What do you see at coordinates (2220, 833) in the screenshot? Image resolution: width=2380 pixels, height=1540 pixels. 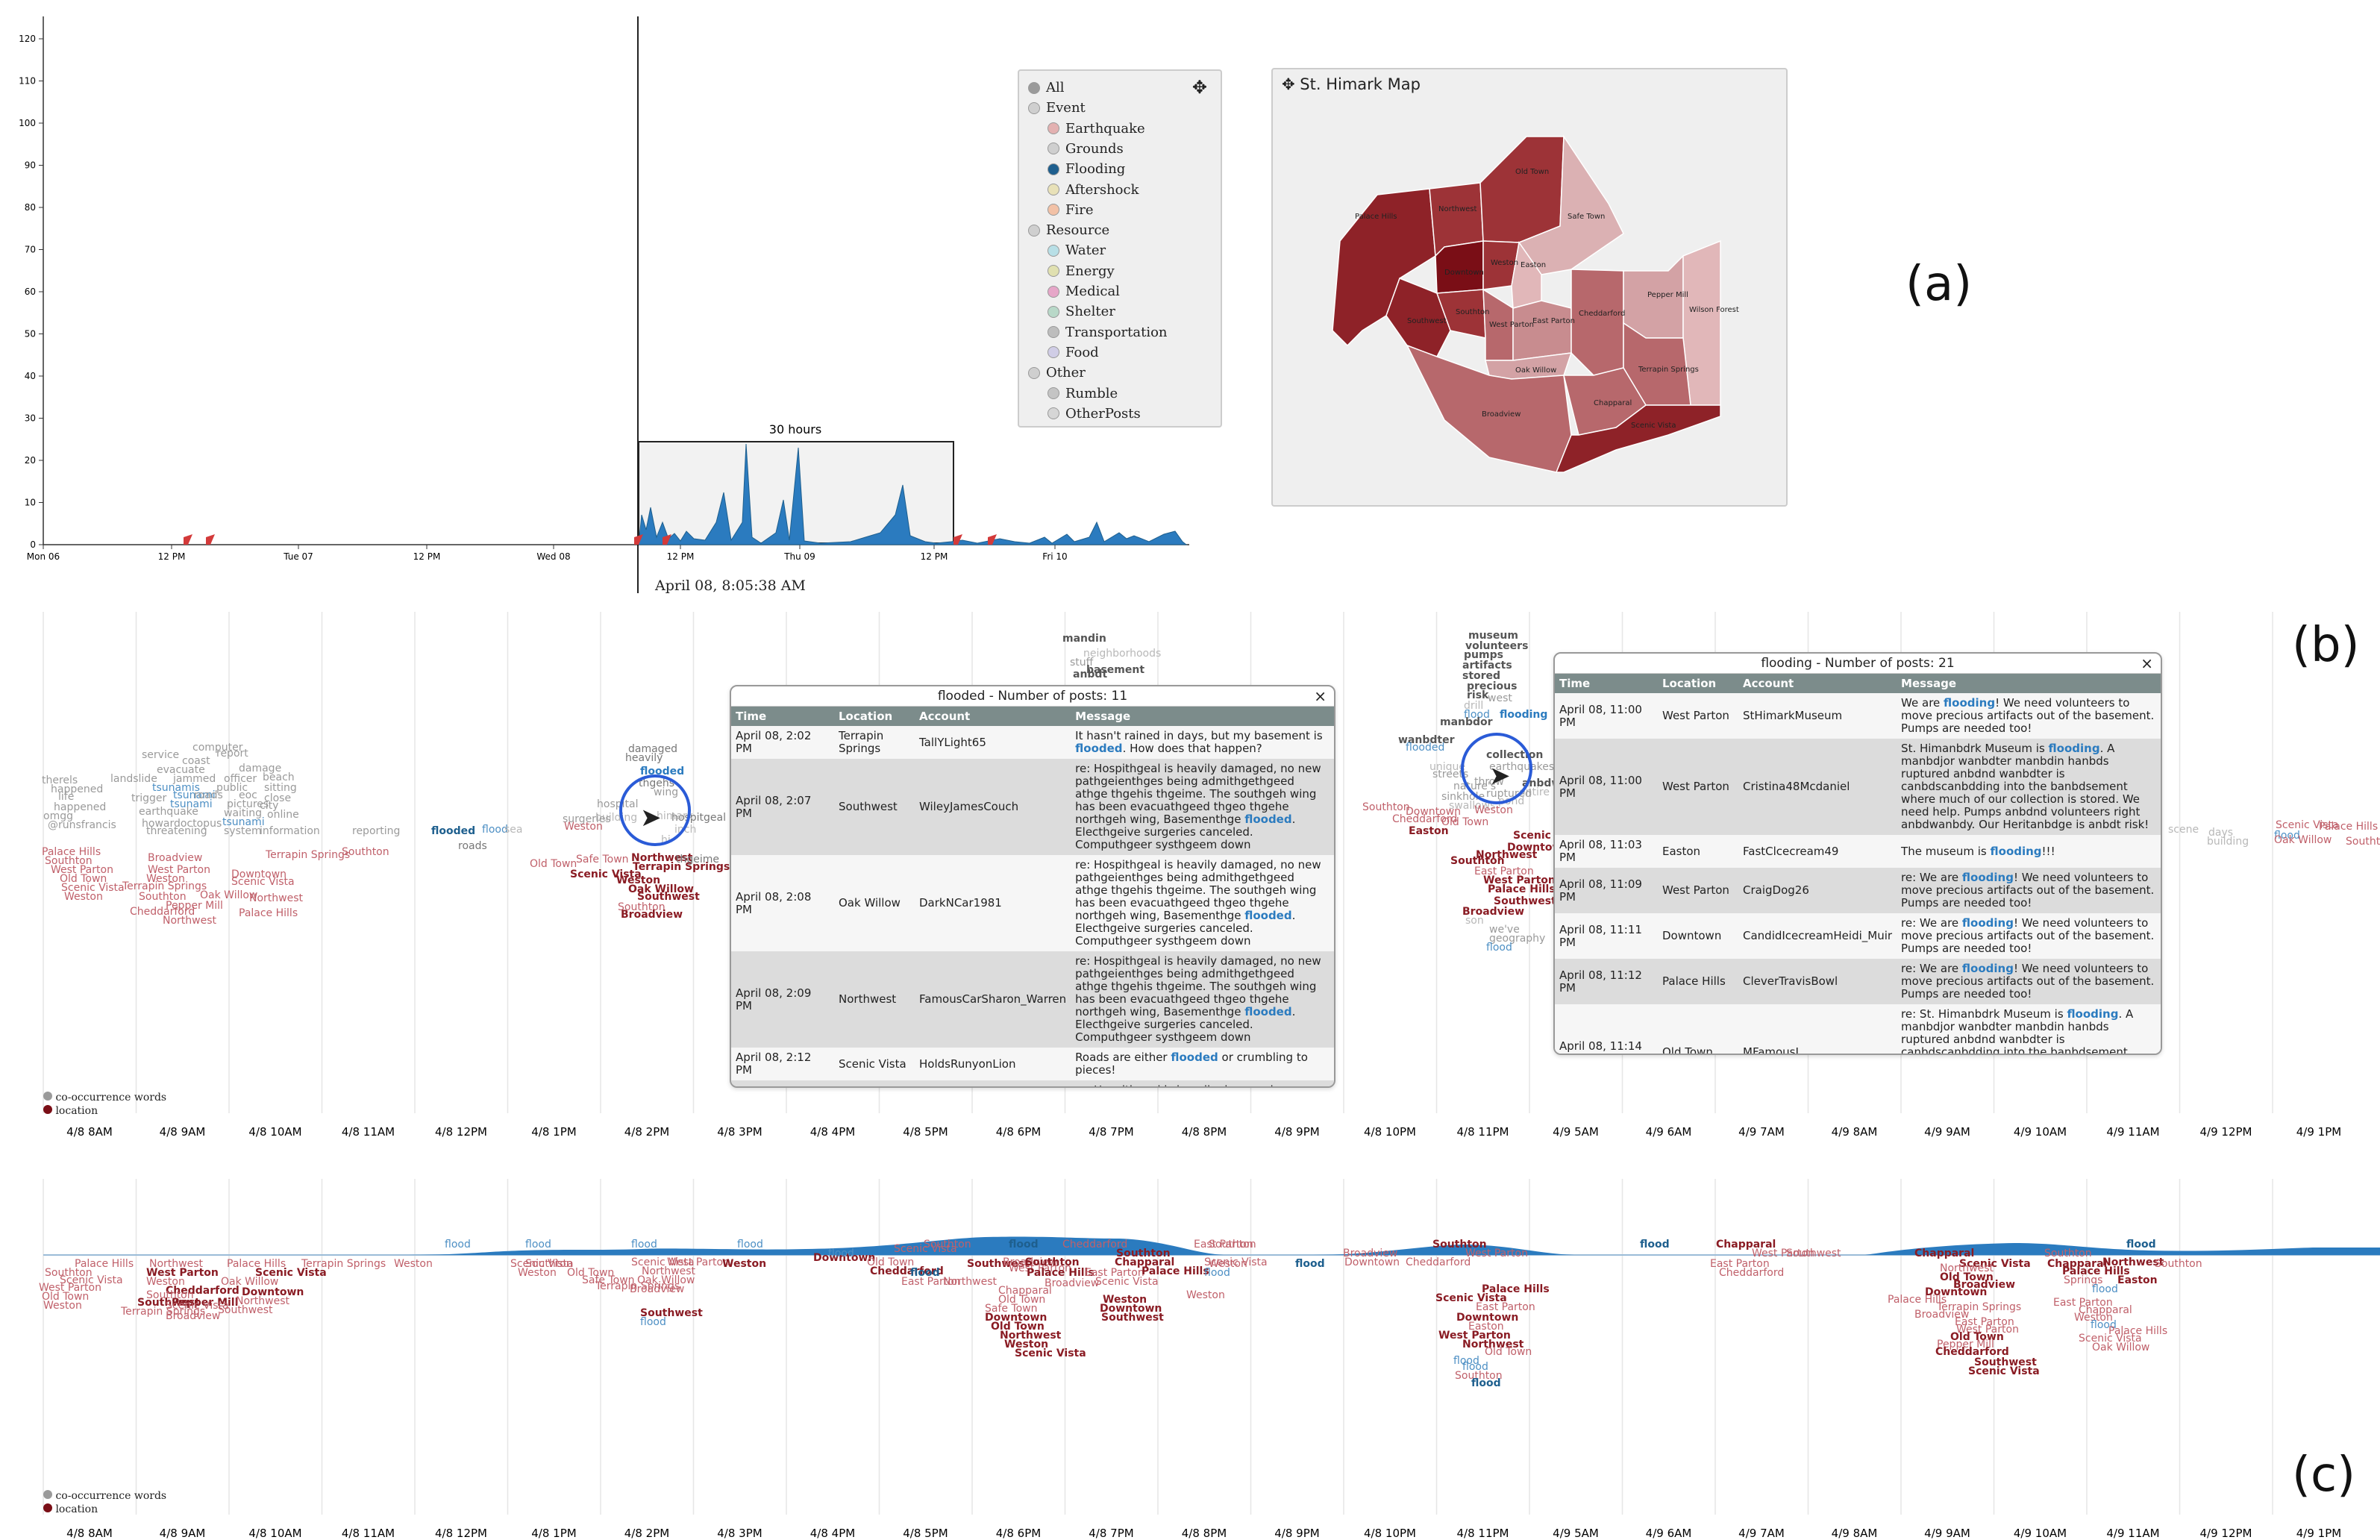 I see `word-cloud-term: days` at bounding box center [2220, 833].